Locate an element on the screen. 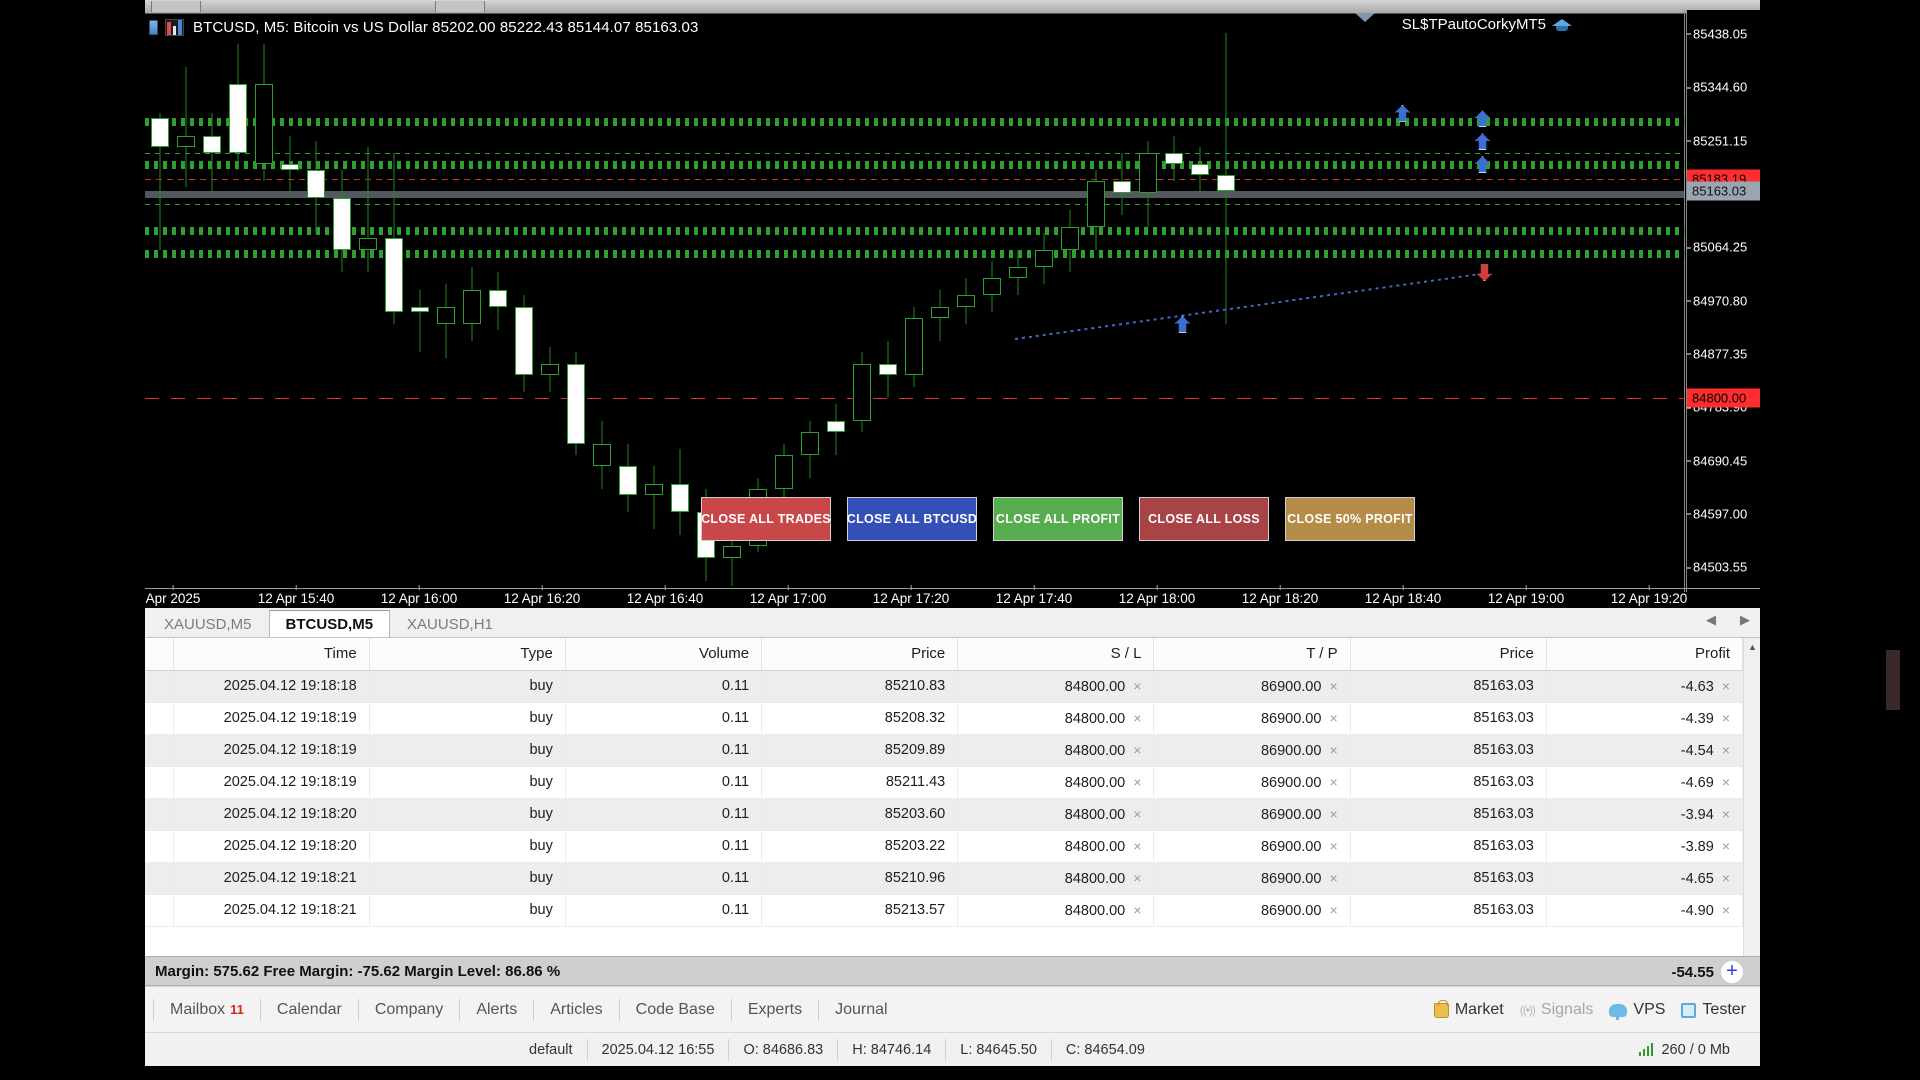  cell-time-value: 2025.04.12 19:18:21 is located at coordinates (290, 878).